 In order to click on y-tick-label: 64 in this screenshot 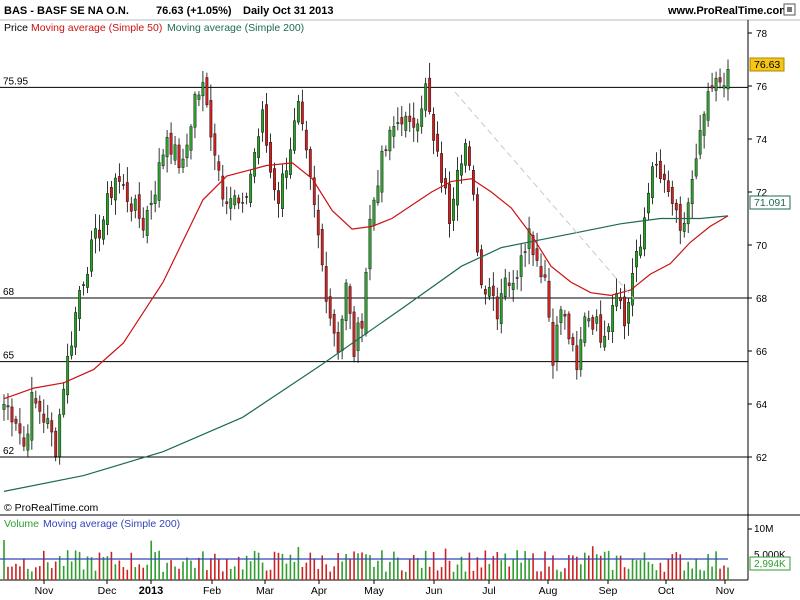, I will do `click(762, 405)`.